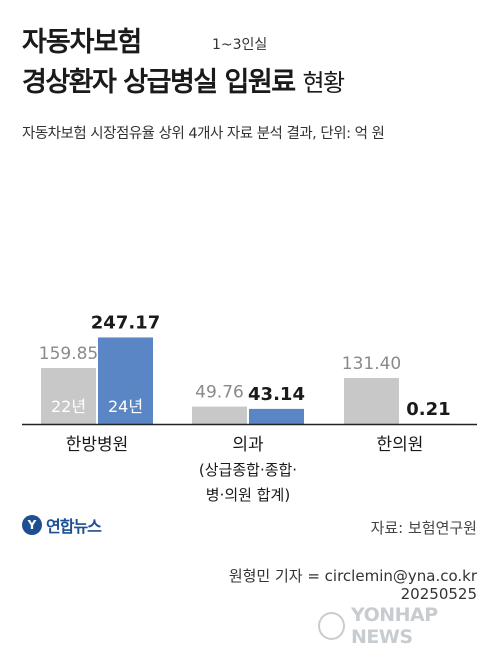 The image size is (499, 651). Describe the element at coordinates (240, 45) in the screenshot. I see `title-badge: 1~3인실` at that location.